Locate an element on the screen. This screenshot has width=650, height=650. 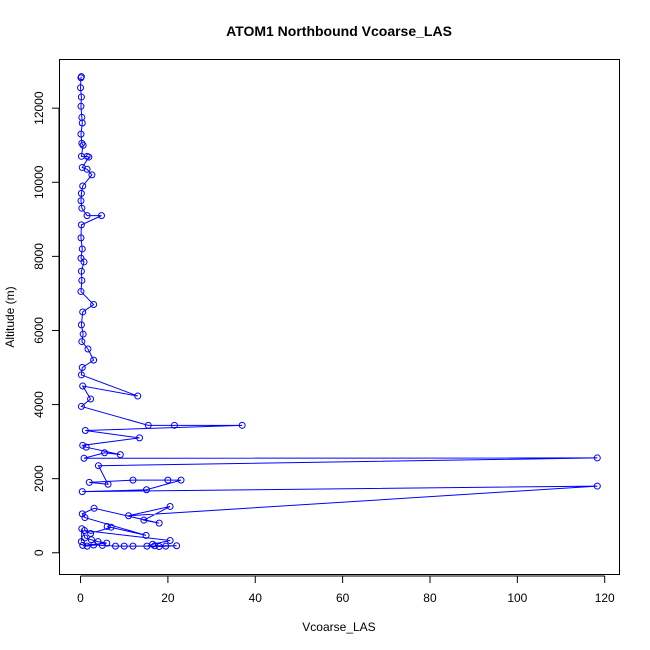
y-tick-label: 8000 is located at coordinates (39, 256).